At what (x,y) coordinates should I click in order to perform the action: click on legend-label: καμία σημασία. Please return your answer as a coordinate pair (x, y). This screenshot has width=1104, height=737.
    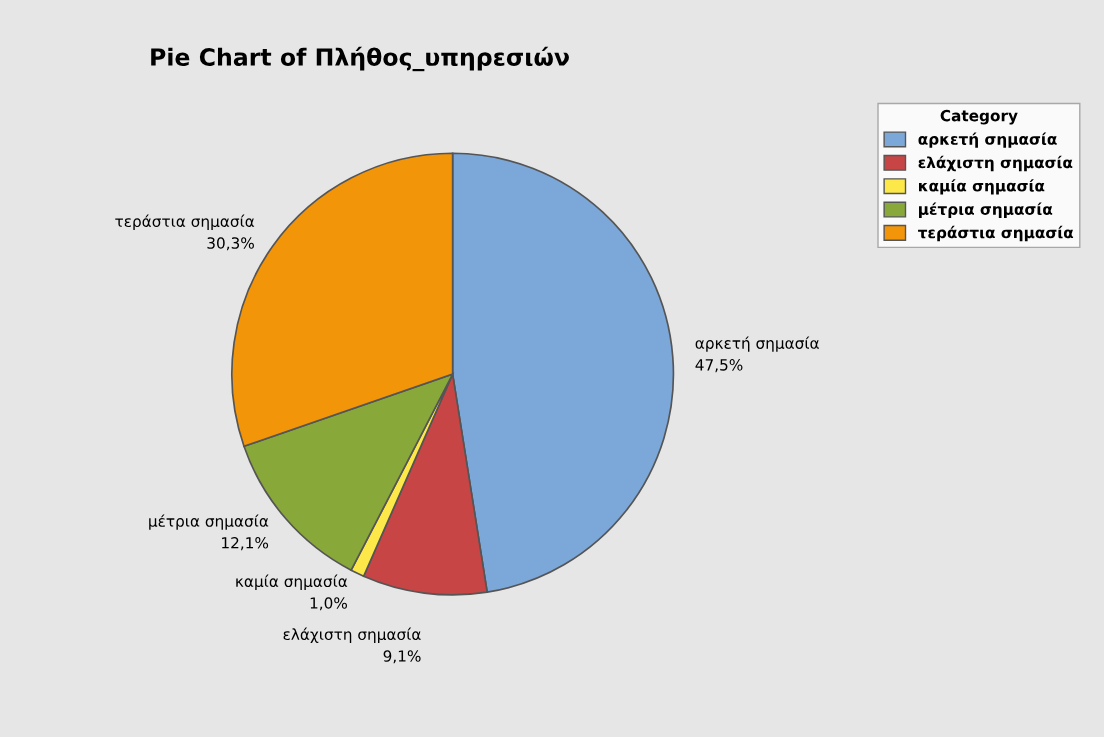
    Looking at the image, I should click on (982, 187).